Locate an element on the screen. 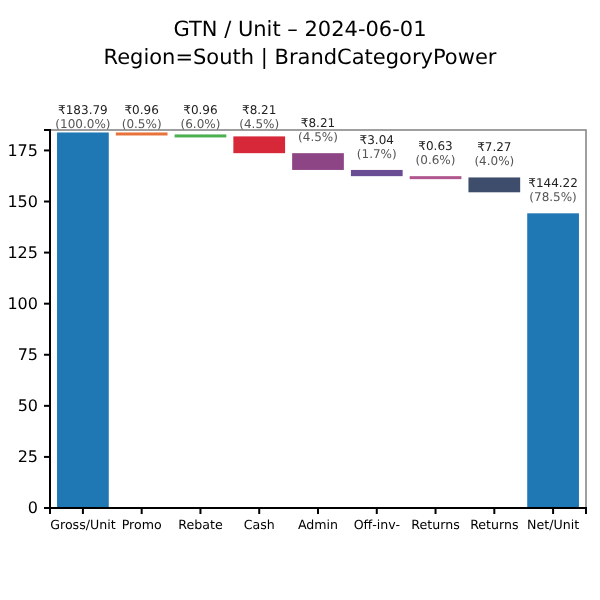  y-tick-label: 175 is located at coordinates (22, 150).